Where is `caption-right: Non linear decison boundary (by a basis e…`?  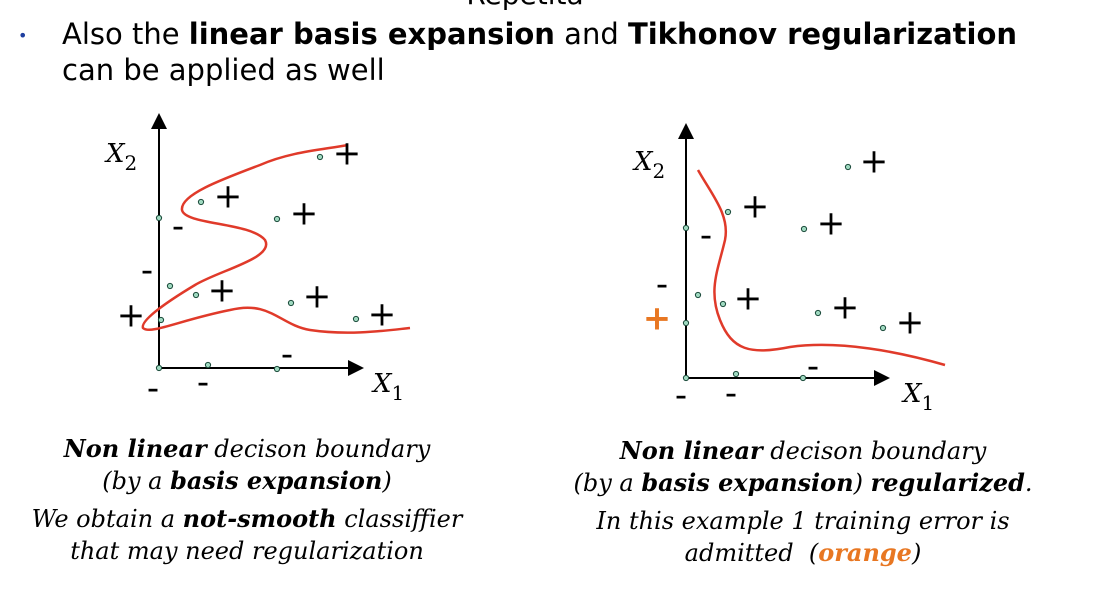 caption-right: Non linear decison boundary (by a basis e… is located at coordinates (803, 502).